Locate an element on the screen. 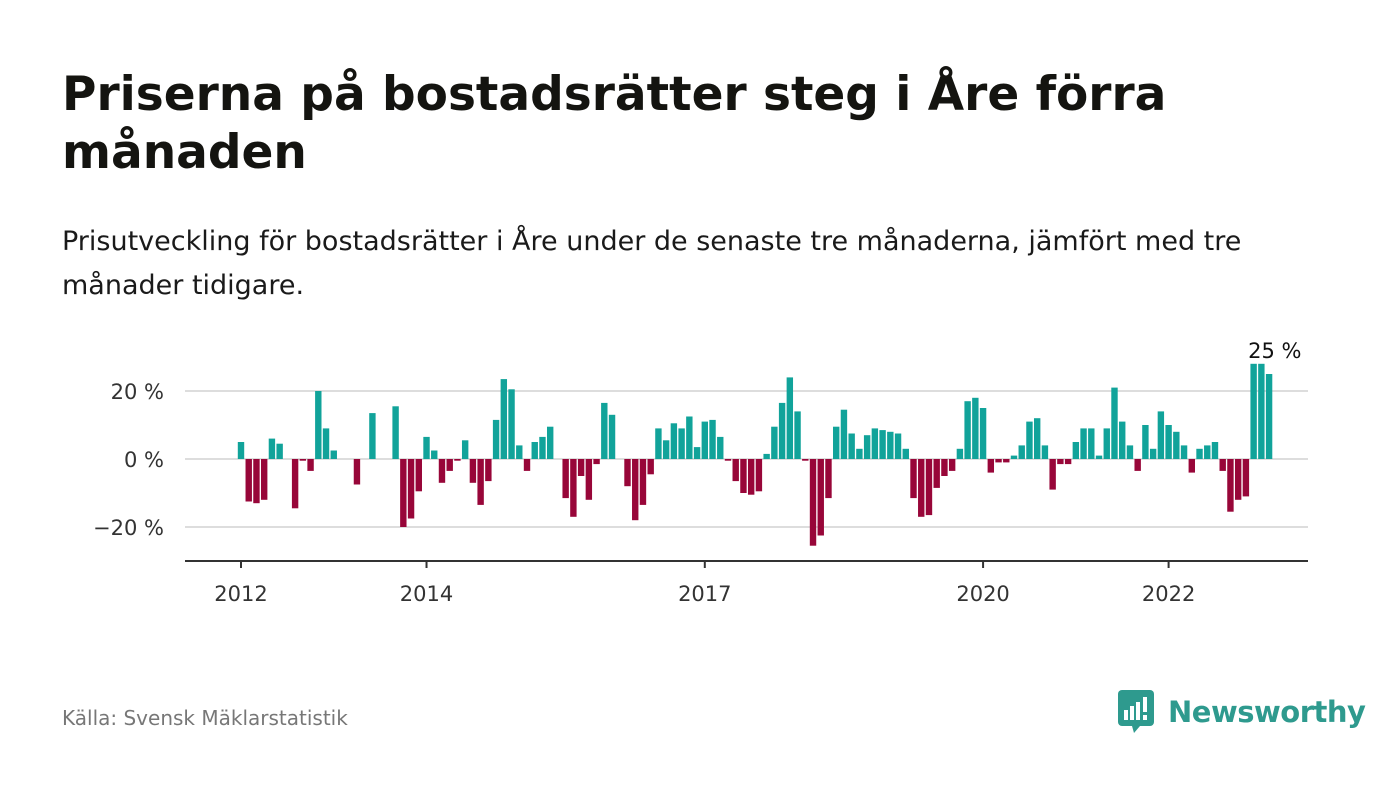 This screenshot has height=794, width=1400. x-tick-label: 2012 is located at coordinates (240, 594).